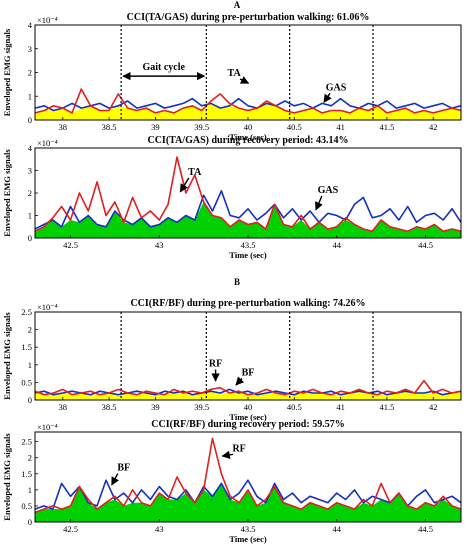 The width and height of the screenshot is (474, 556). Describe the element at coordinates (163, 67) in the screenshot. I see `gait-cycle-label: Gait cycle` at that location.